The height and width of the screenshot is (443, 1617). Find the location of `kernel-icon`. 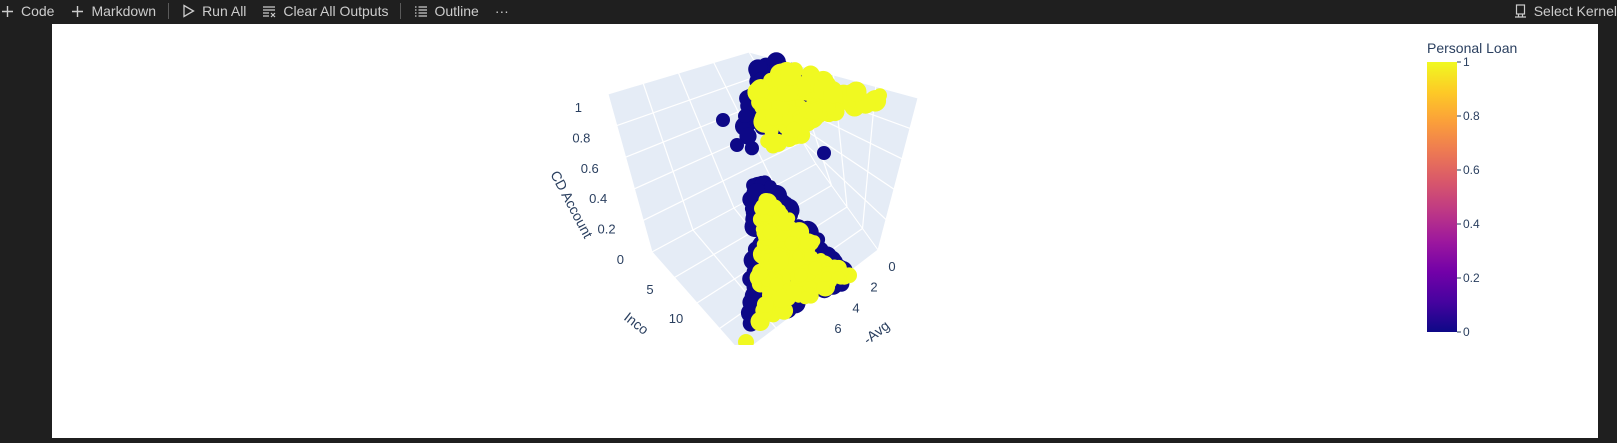

kernel-icon is located at coordinates (1520, 11).